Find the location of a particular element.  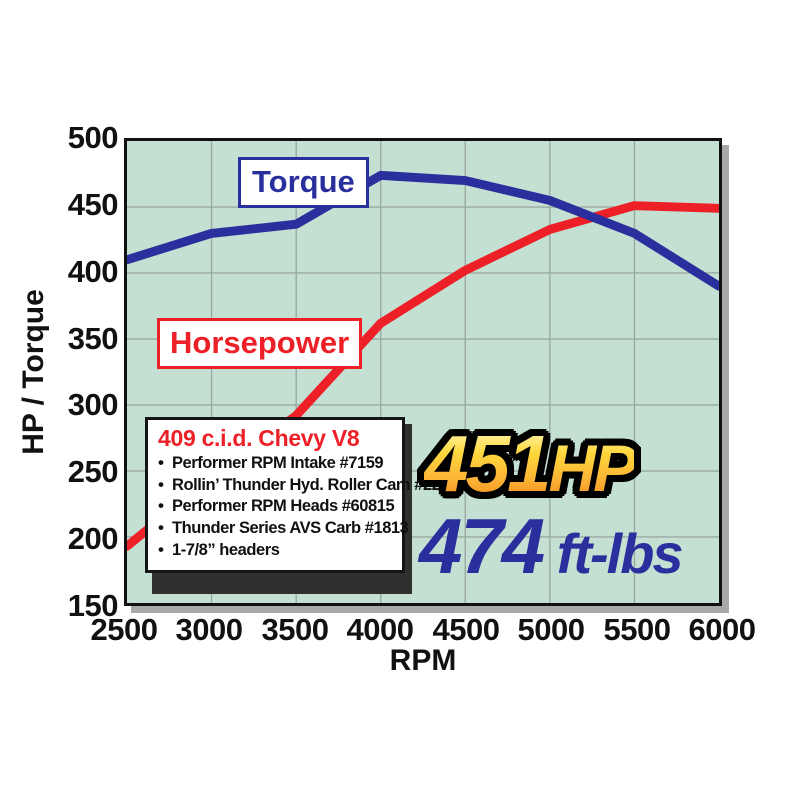

torque-series-label: Torque is located at coordinates (303, 182).